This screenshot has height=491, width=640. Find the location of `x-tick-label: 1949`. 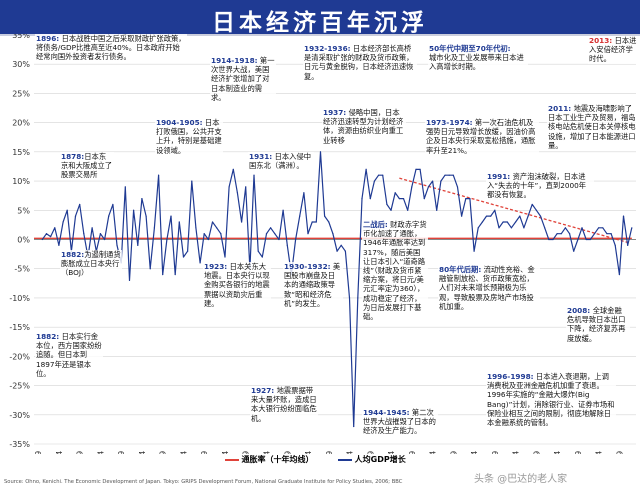

x-tick-label: 1949 is located at coordinates (370, 452).